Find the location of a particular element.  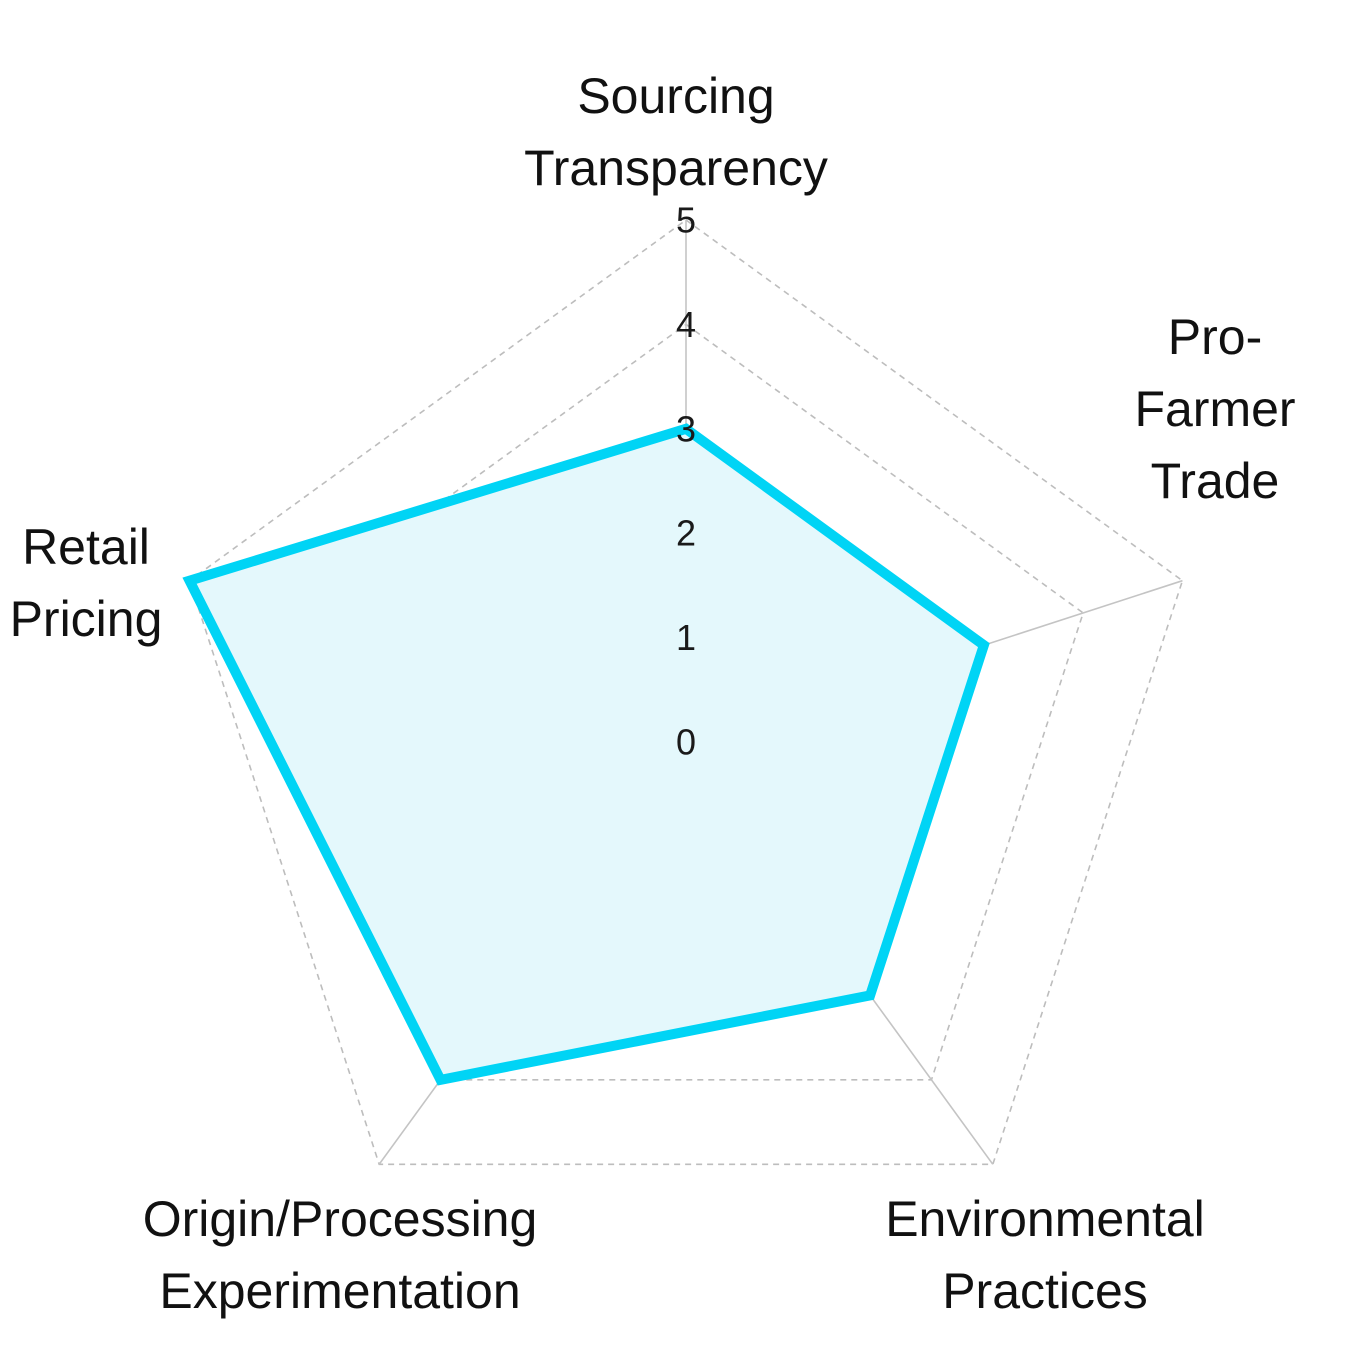

axis-label: Pro- Farmer Trade is located at coordinates (1214, 409).